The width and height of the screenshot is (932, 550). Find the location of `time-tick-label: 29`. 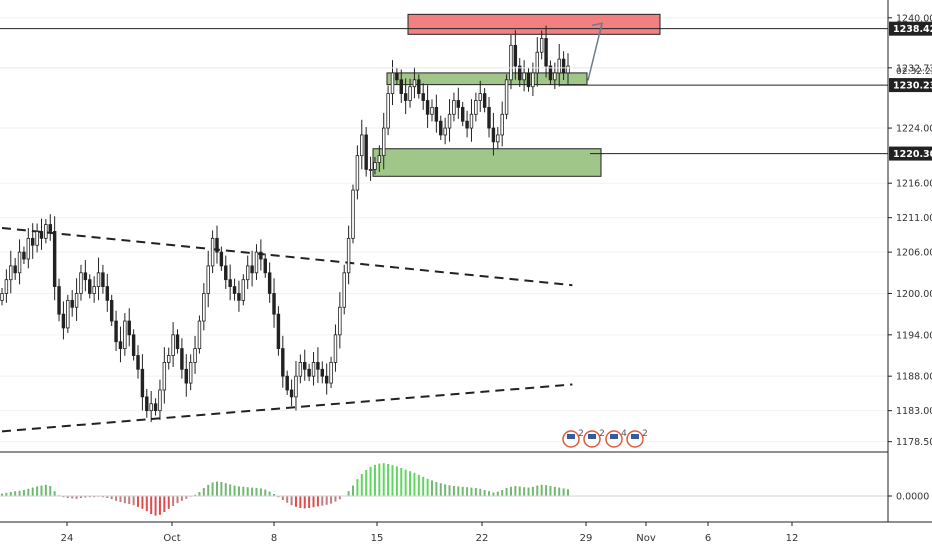

time-tick-label: 29 is located at coordinates (586, 538).